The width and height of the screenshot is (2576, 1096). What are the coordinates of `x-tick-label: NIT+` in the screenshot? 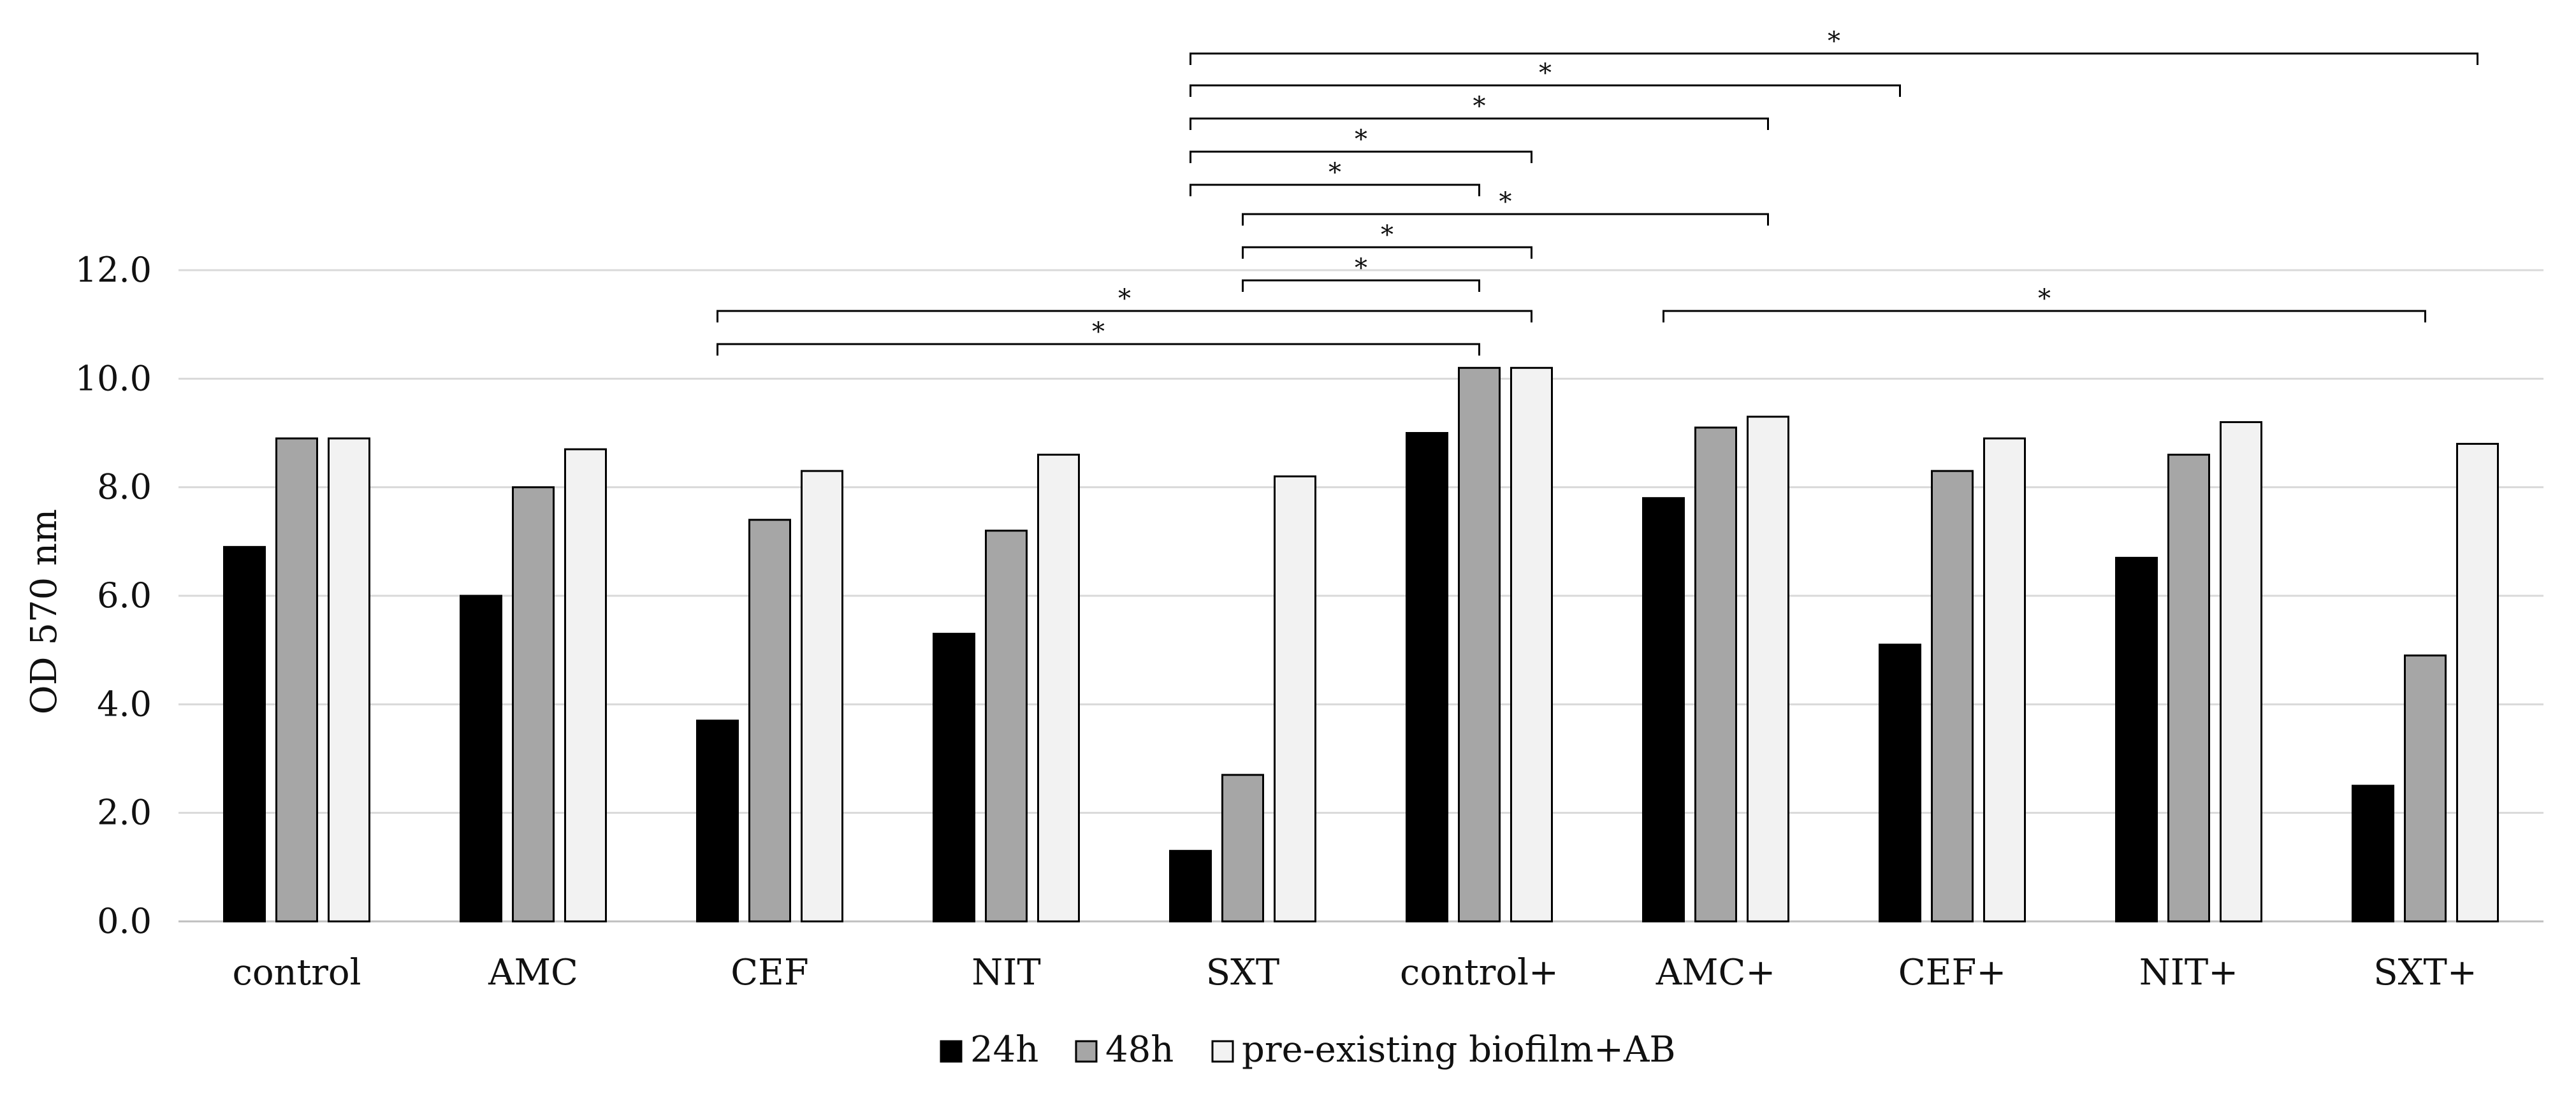 It's located at (2188, 972).